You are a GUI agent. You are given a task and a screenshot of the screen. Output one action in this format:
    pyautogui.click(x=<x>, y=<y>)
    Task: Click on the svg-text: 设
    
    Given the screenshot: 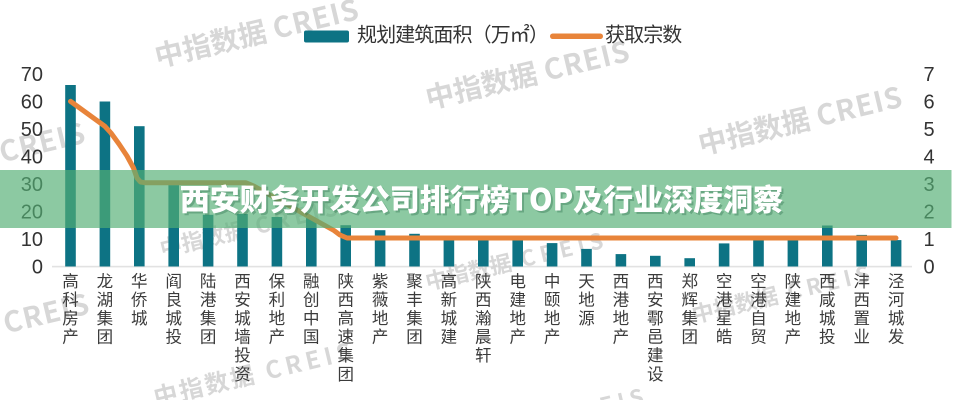 What is the action you would take?
    pyautogui.click(x=655, y=373)
    